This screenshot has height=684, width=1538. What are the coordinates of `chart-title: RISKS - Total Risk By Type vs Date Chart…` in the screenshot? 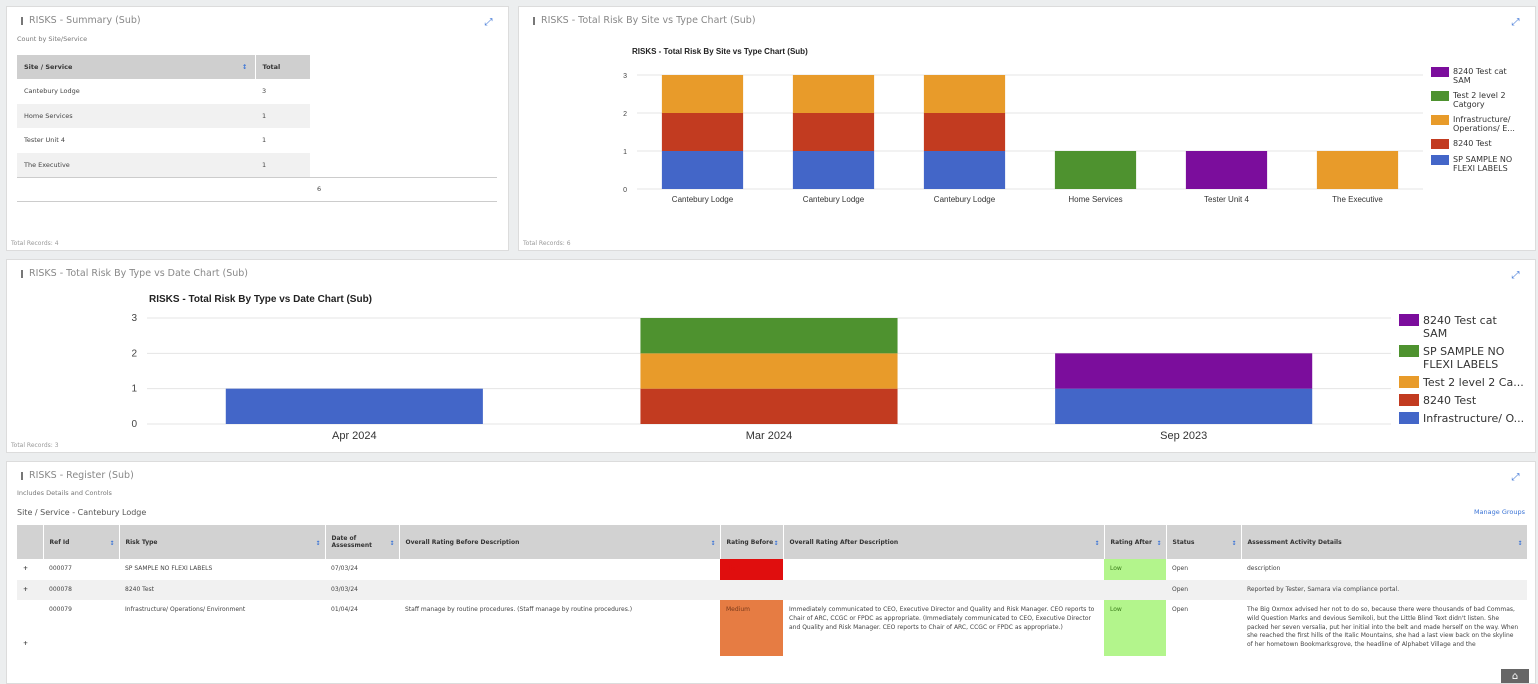 It's located at (260, 299).